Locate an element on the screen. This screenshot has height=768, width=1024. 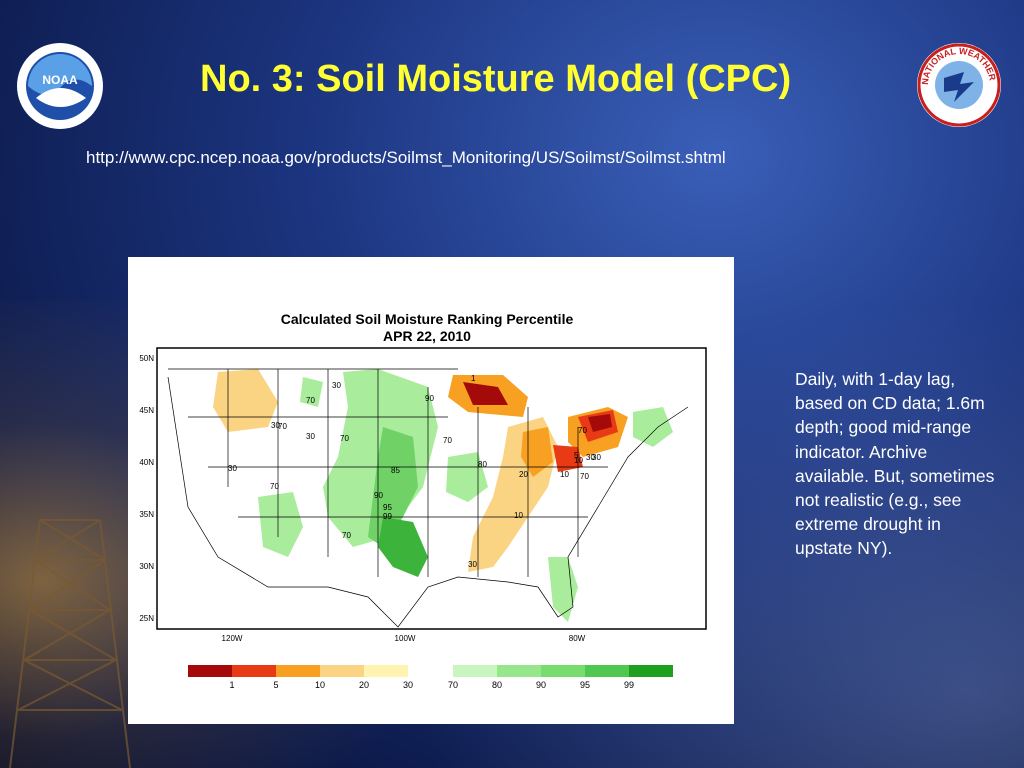
legend-label: 20 is located at coordinates (364, 685).